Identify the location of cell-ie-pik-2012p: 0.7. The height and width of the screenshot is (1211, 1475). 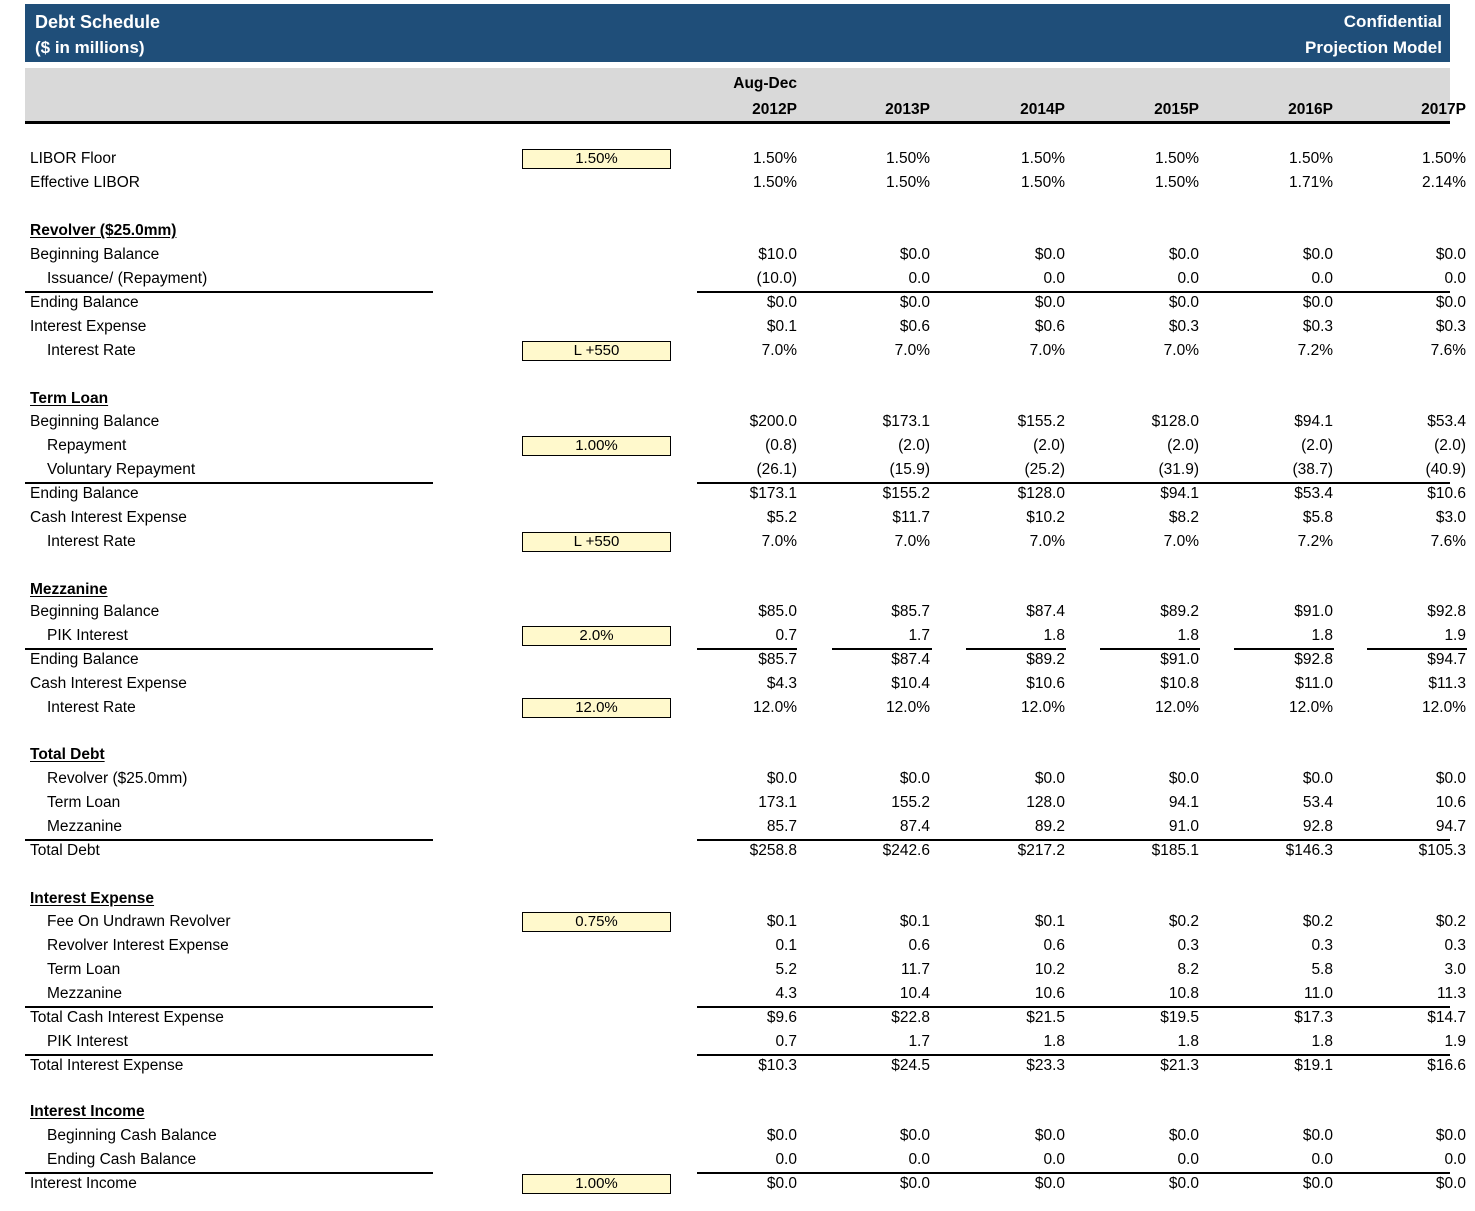
(786, 1041).